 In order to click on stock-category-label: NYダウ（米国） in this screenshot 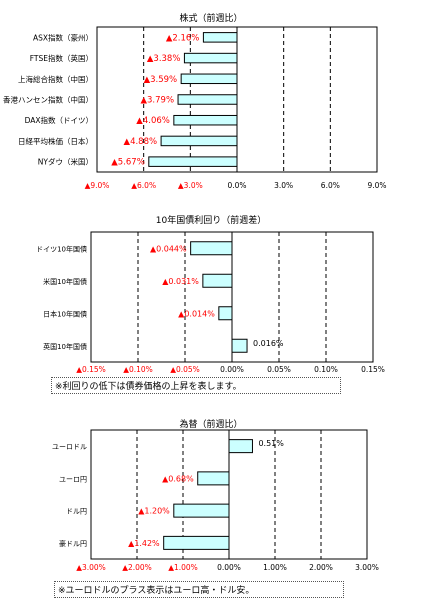, I will do `click(65, 162)`.